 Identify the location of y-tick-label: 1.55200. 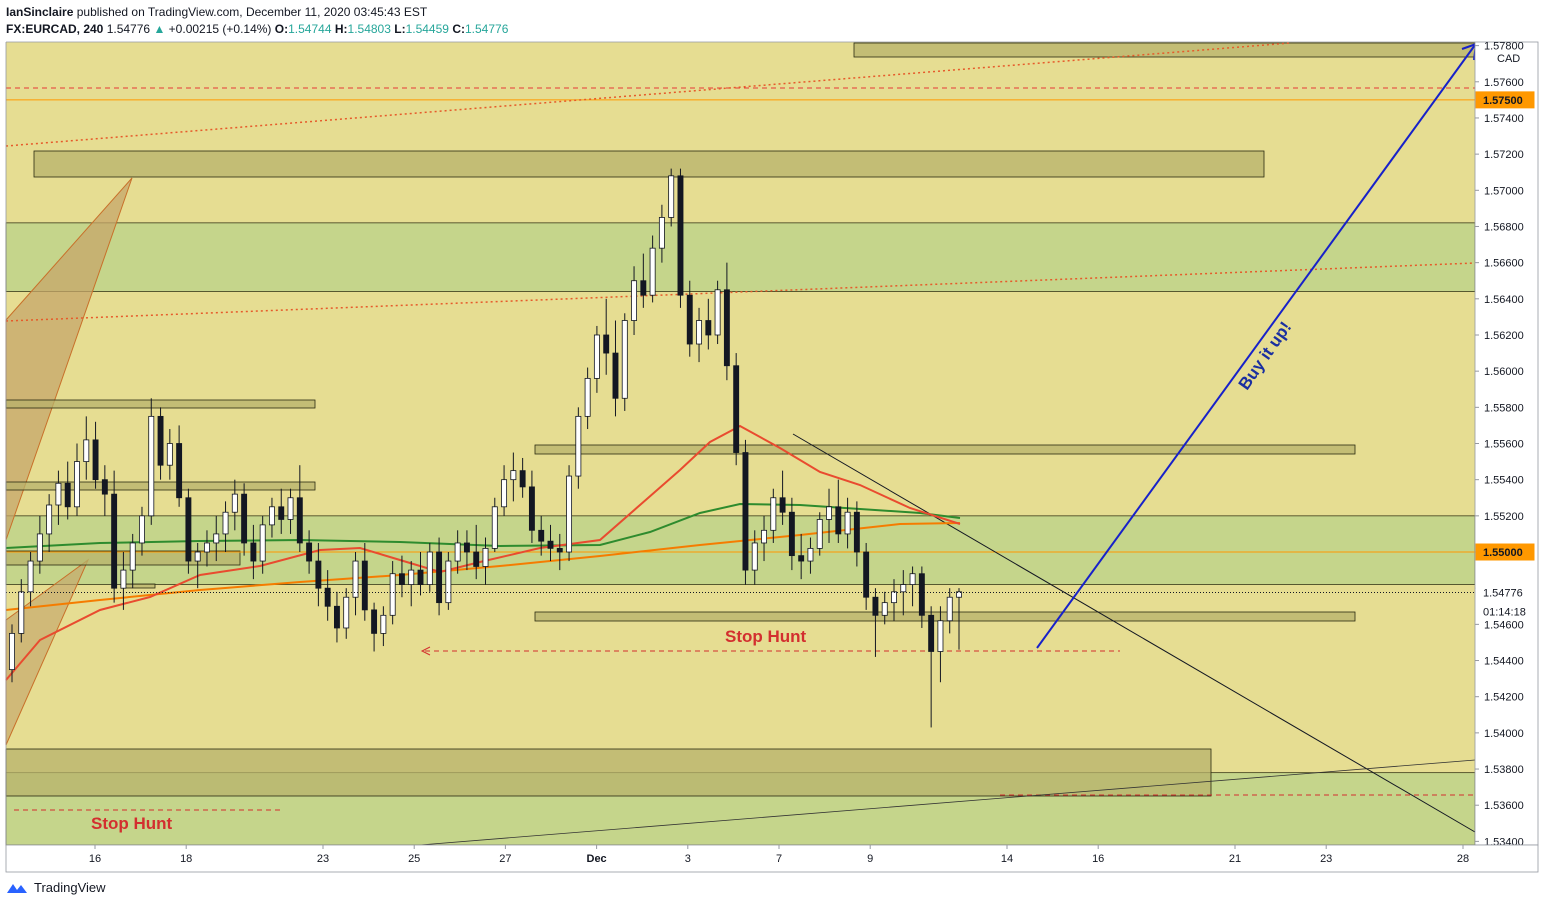
(1504, 517).